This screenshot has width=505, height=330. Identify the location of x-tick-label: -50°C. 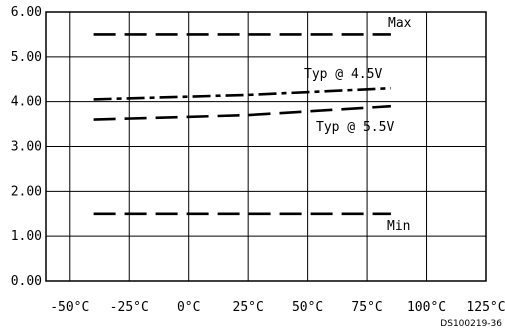
(69, 307).